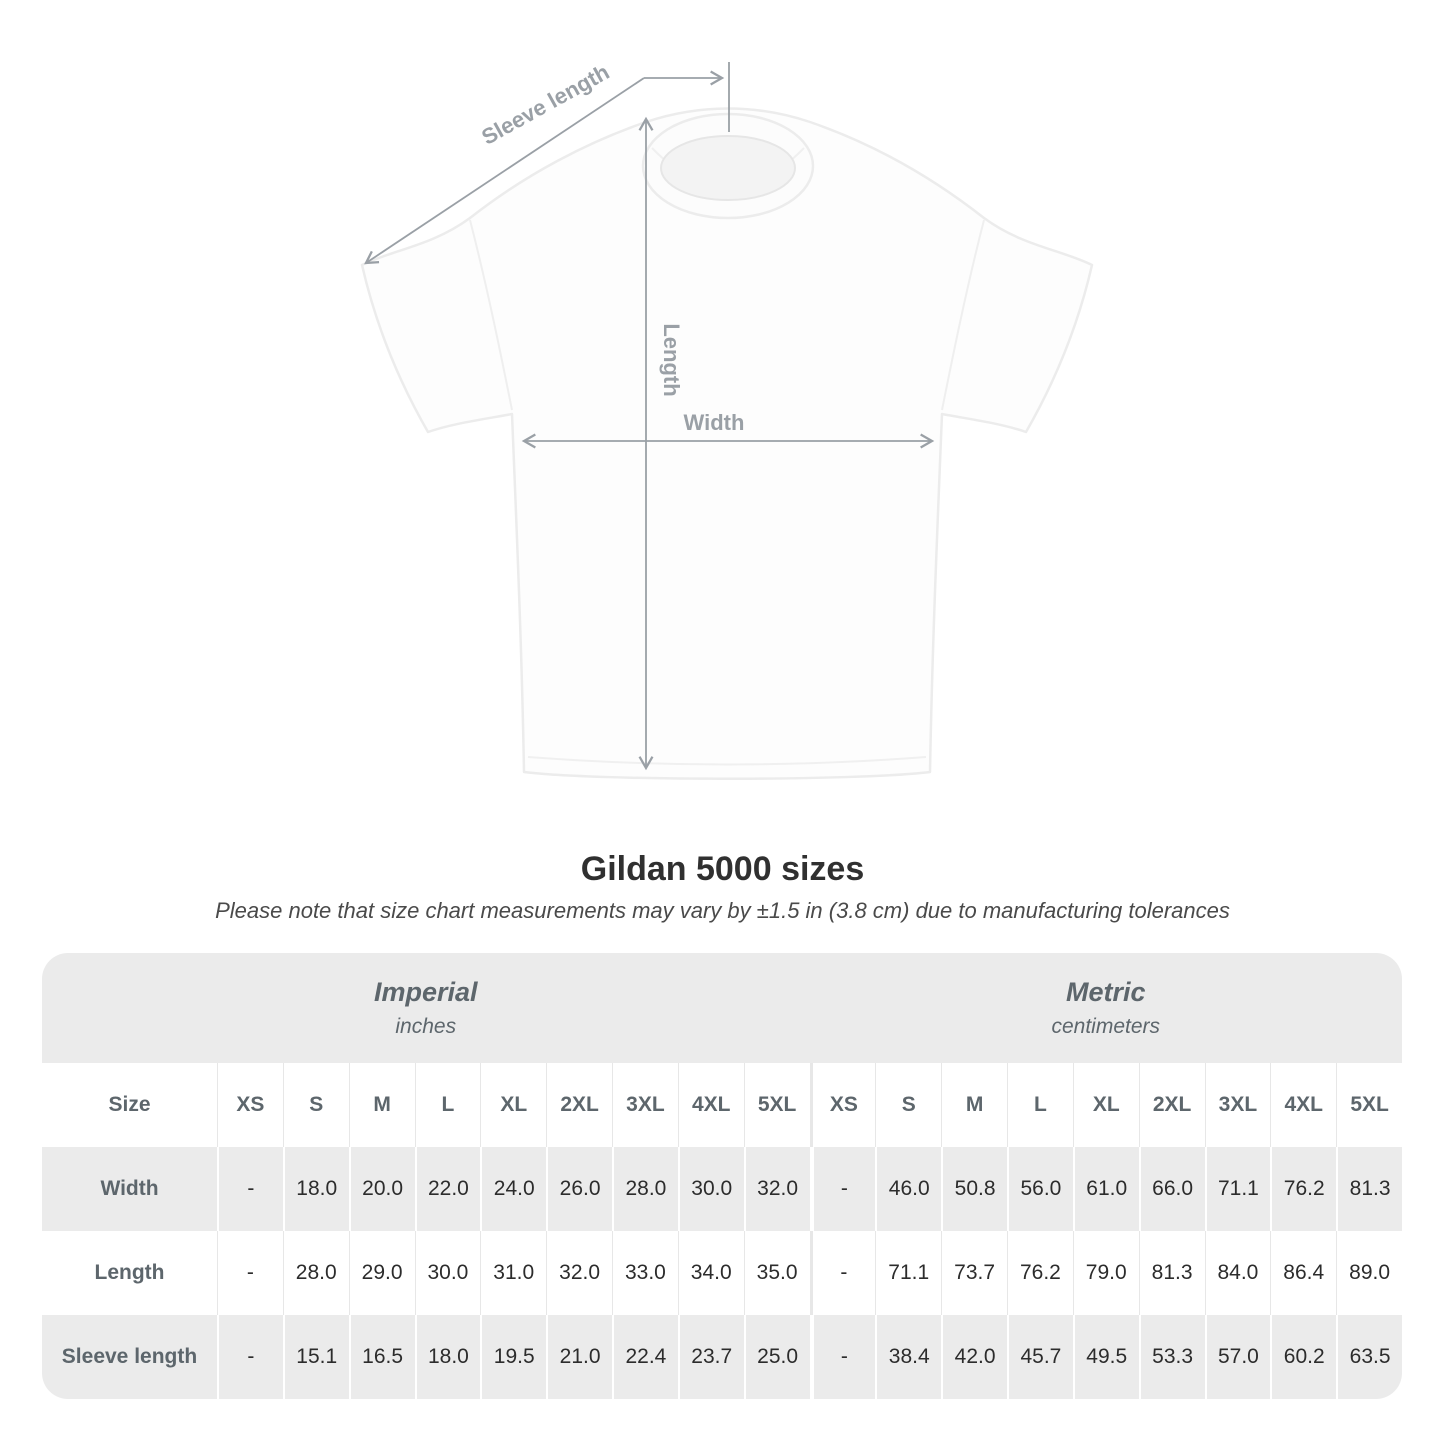 This screenshot has width=1445, height=1445. What do you see at coordinates (129, 1273) in the screenshot?
I see `row-label: Length` at bounding box center [129, 1273].